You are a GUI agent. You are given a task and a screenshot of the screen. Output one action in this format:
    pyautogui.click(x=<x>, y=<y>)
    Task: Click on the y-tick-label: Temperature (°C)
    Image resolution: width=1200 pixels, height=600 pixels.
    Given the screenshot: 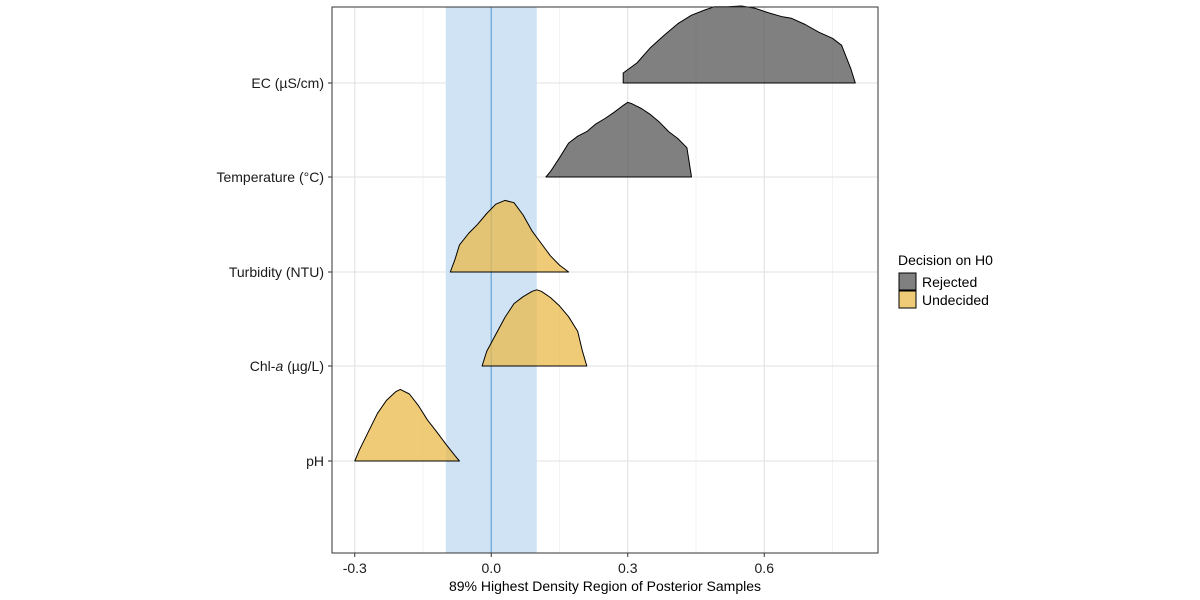 What is the action you would take?
    pyautogui.click(x=270, y=177)
    